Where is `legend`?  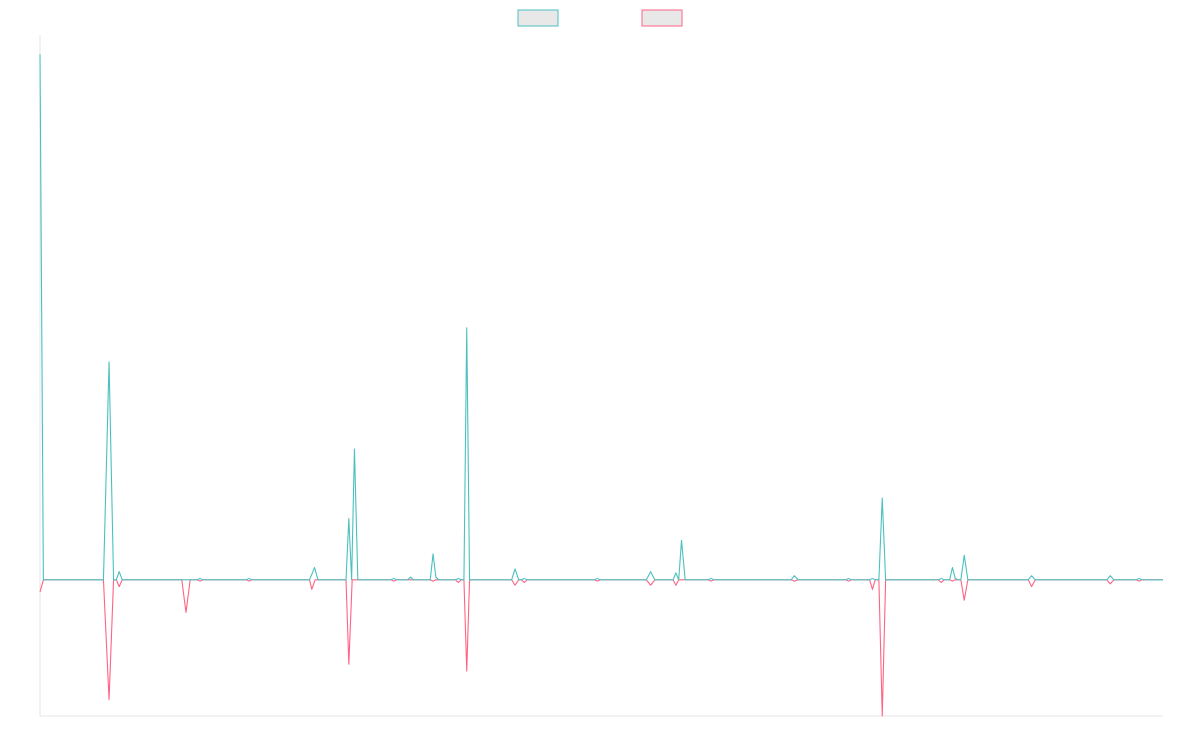 legend is located at coordinates (600, 18).